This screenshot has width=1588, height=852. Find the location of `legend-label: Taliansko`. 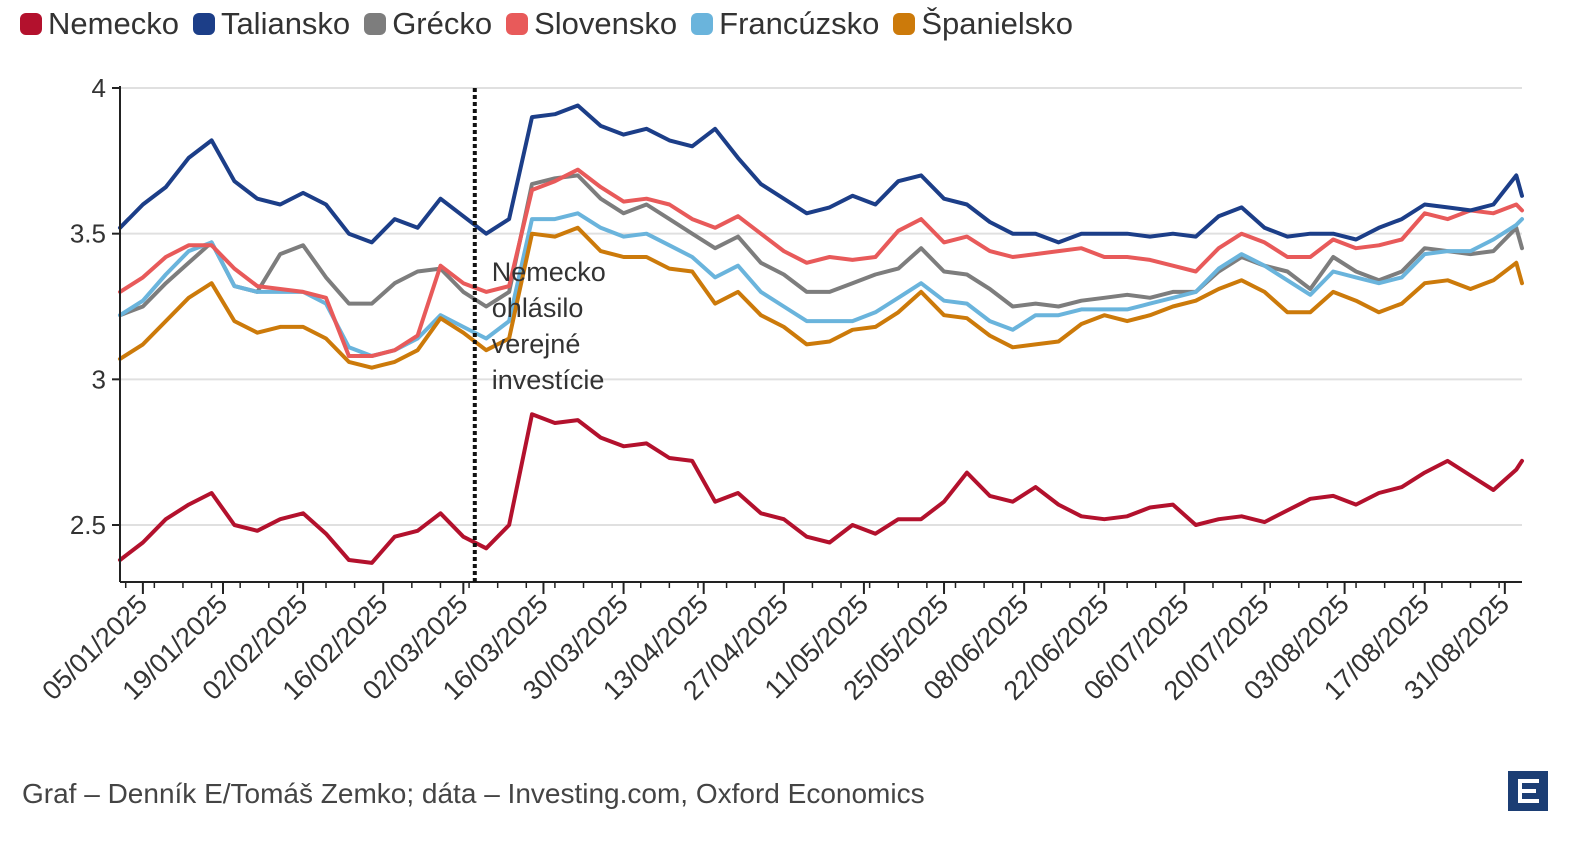

legend-label: Taliansko is located at coordinates (285, 23).